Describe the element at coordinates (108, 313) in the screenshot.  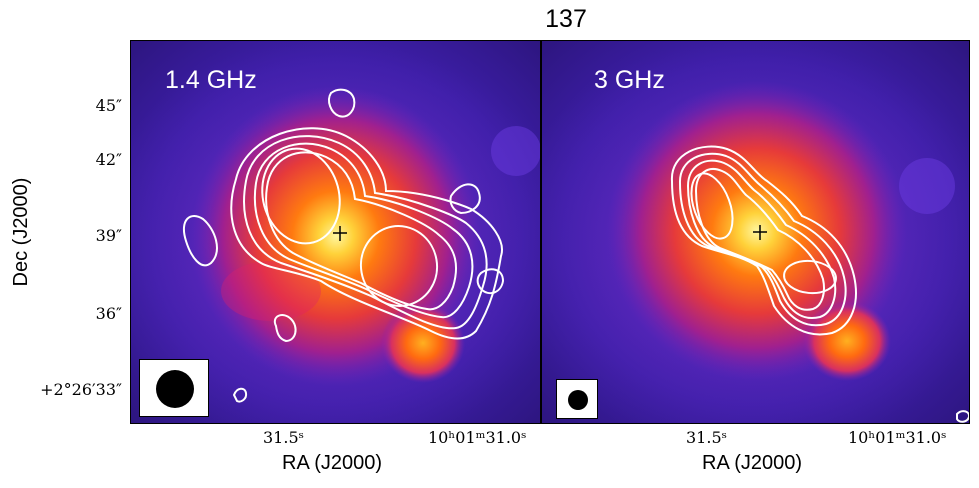
I see `y-tick-36: 36″` at that location.